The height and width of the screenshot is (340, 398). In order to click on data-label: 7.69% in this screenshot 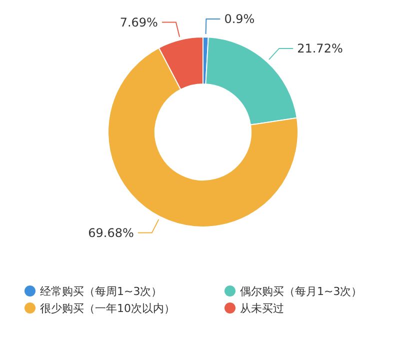, I will do `click(139, 22)`.